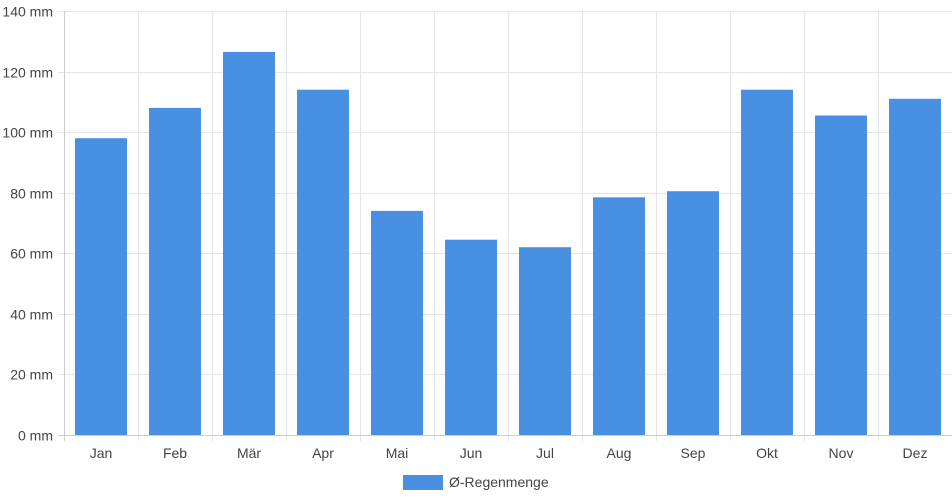  I want to click on x-tick-label: Mär, so click(249, 453).